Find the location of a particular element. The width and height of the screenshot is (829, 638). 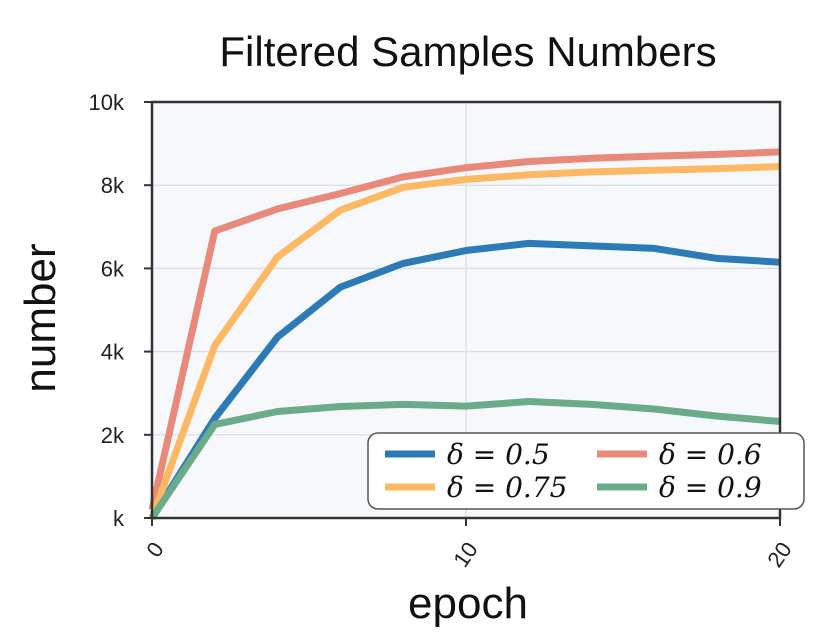

chart-title: Filtered Samples Numbers is located at coordinates (467, 51).